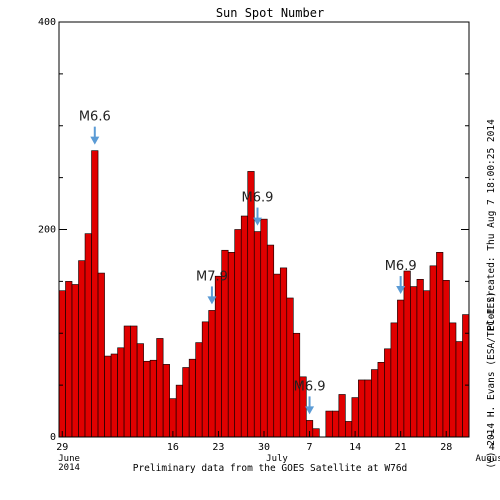 Image resolution: width=500 pixels, height=500 pixels. What do you see at coordinates (69, 459) in the screenshot?
I see `month-label: June` at bounding box center [69, 459].